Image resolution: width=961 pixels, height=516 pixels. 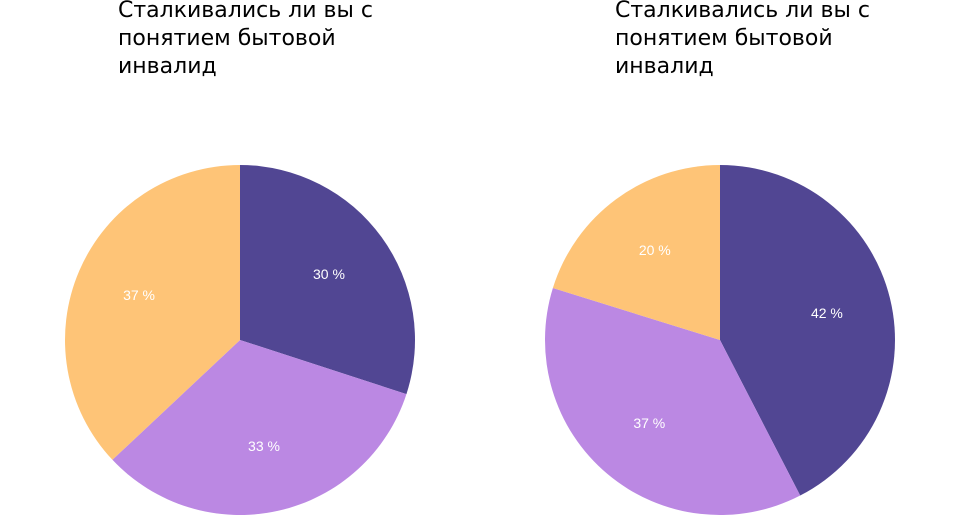 I want to click on slice-label: 33 %, so click(x=264, y=446).